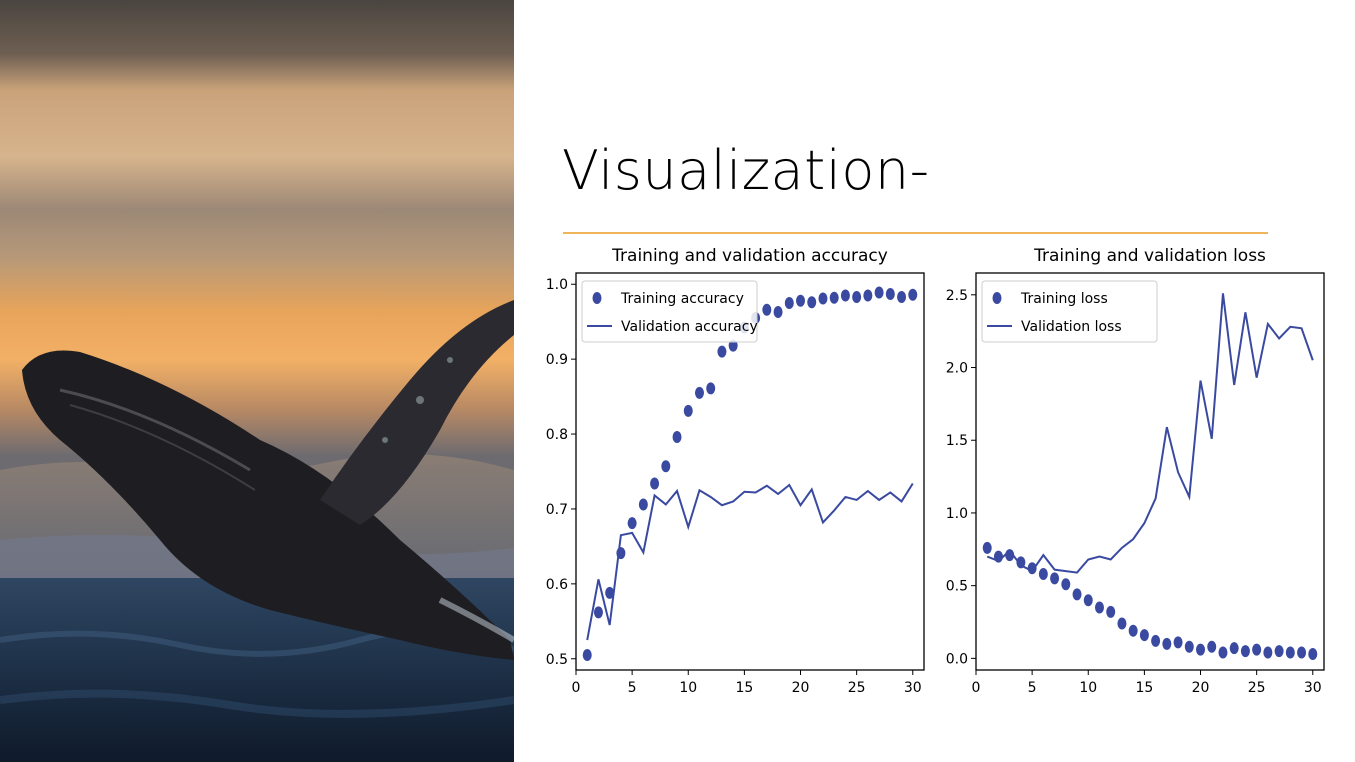 The height and width of the screenshot is (762, 1355). Describe the element at coordinates (744, 688) in the screenshot. I see `accuracy-x-tick-label: 15` at that location.